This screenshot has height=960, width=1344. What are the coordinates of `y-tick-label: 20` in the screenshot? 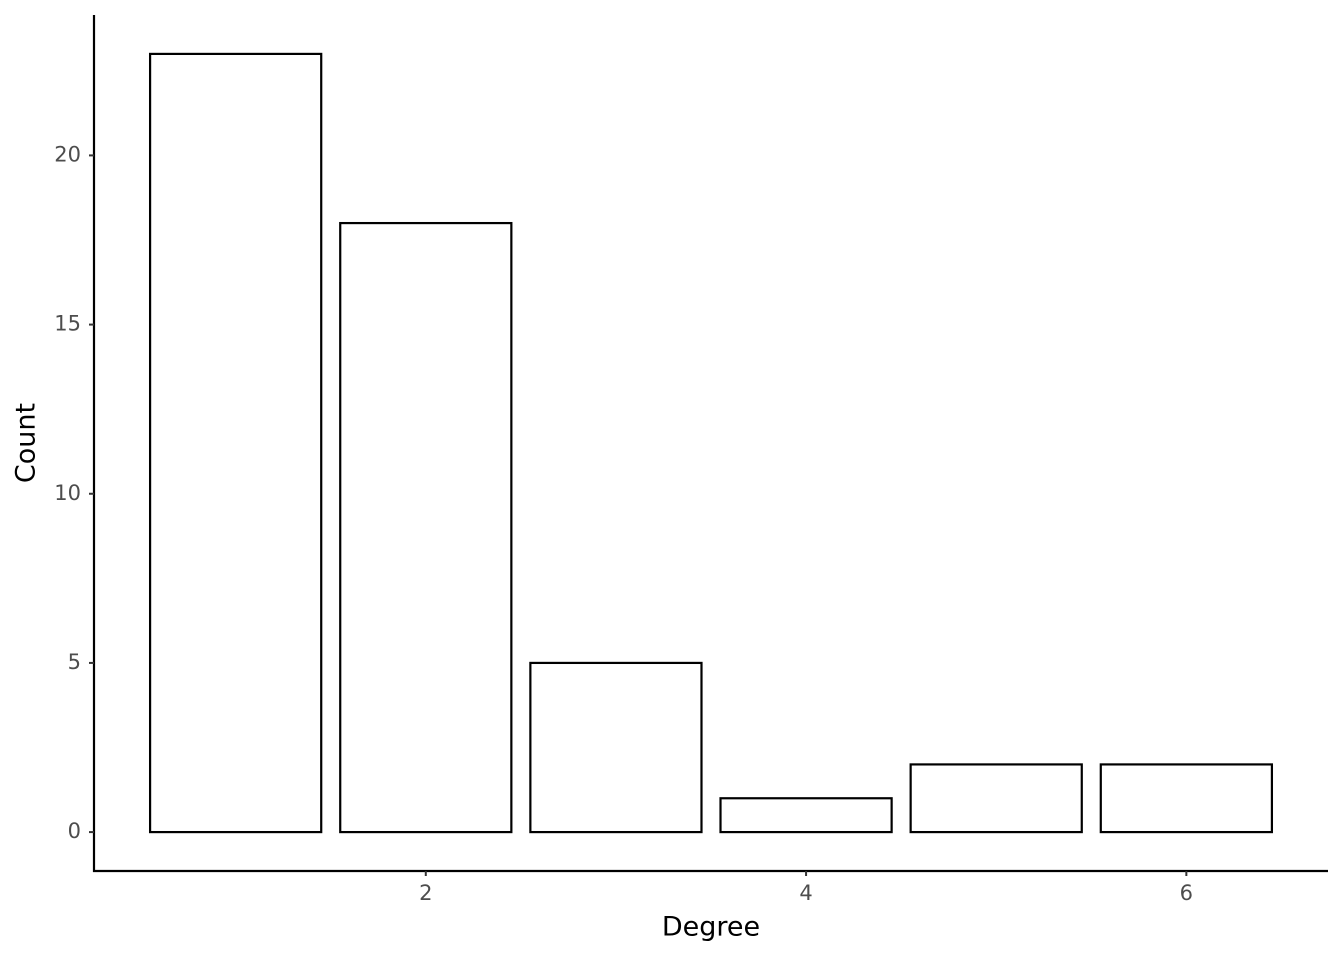 It's located at (67, 154).